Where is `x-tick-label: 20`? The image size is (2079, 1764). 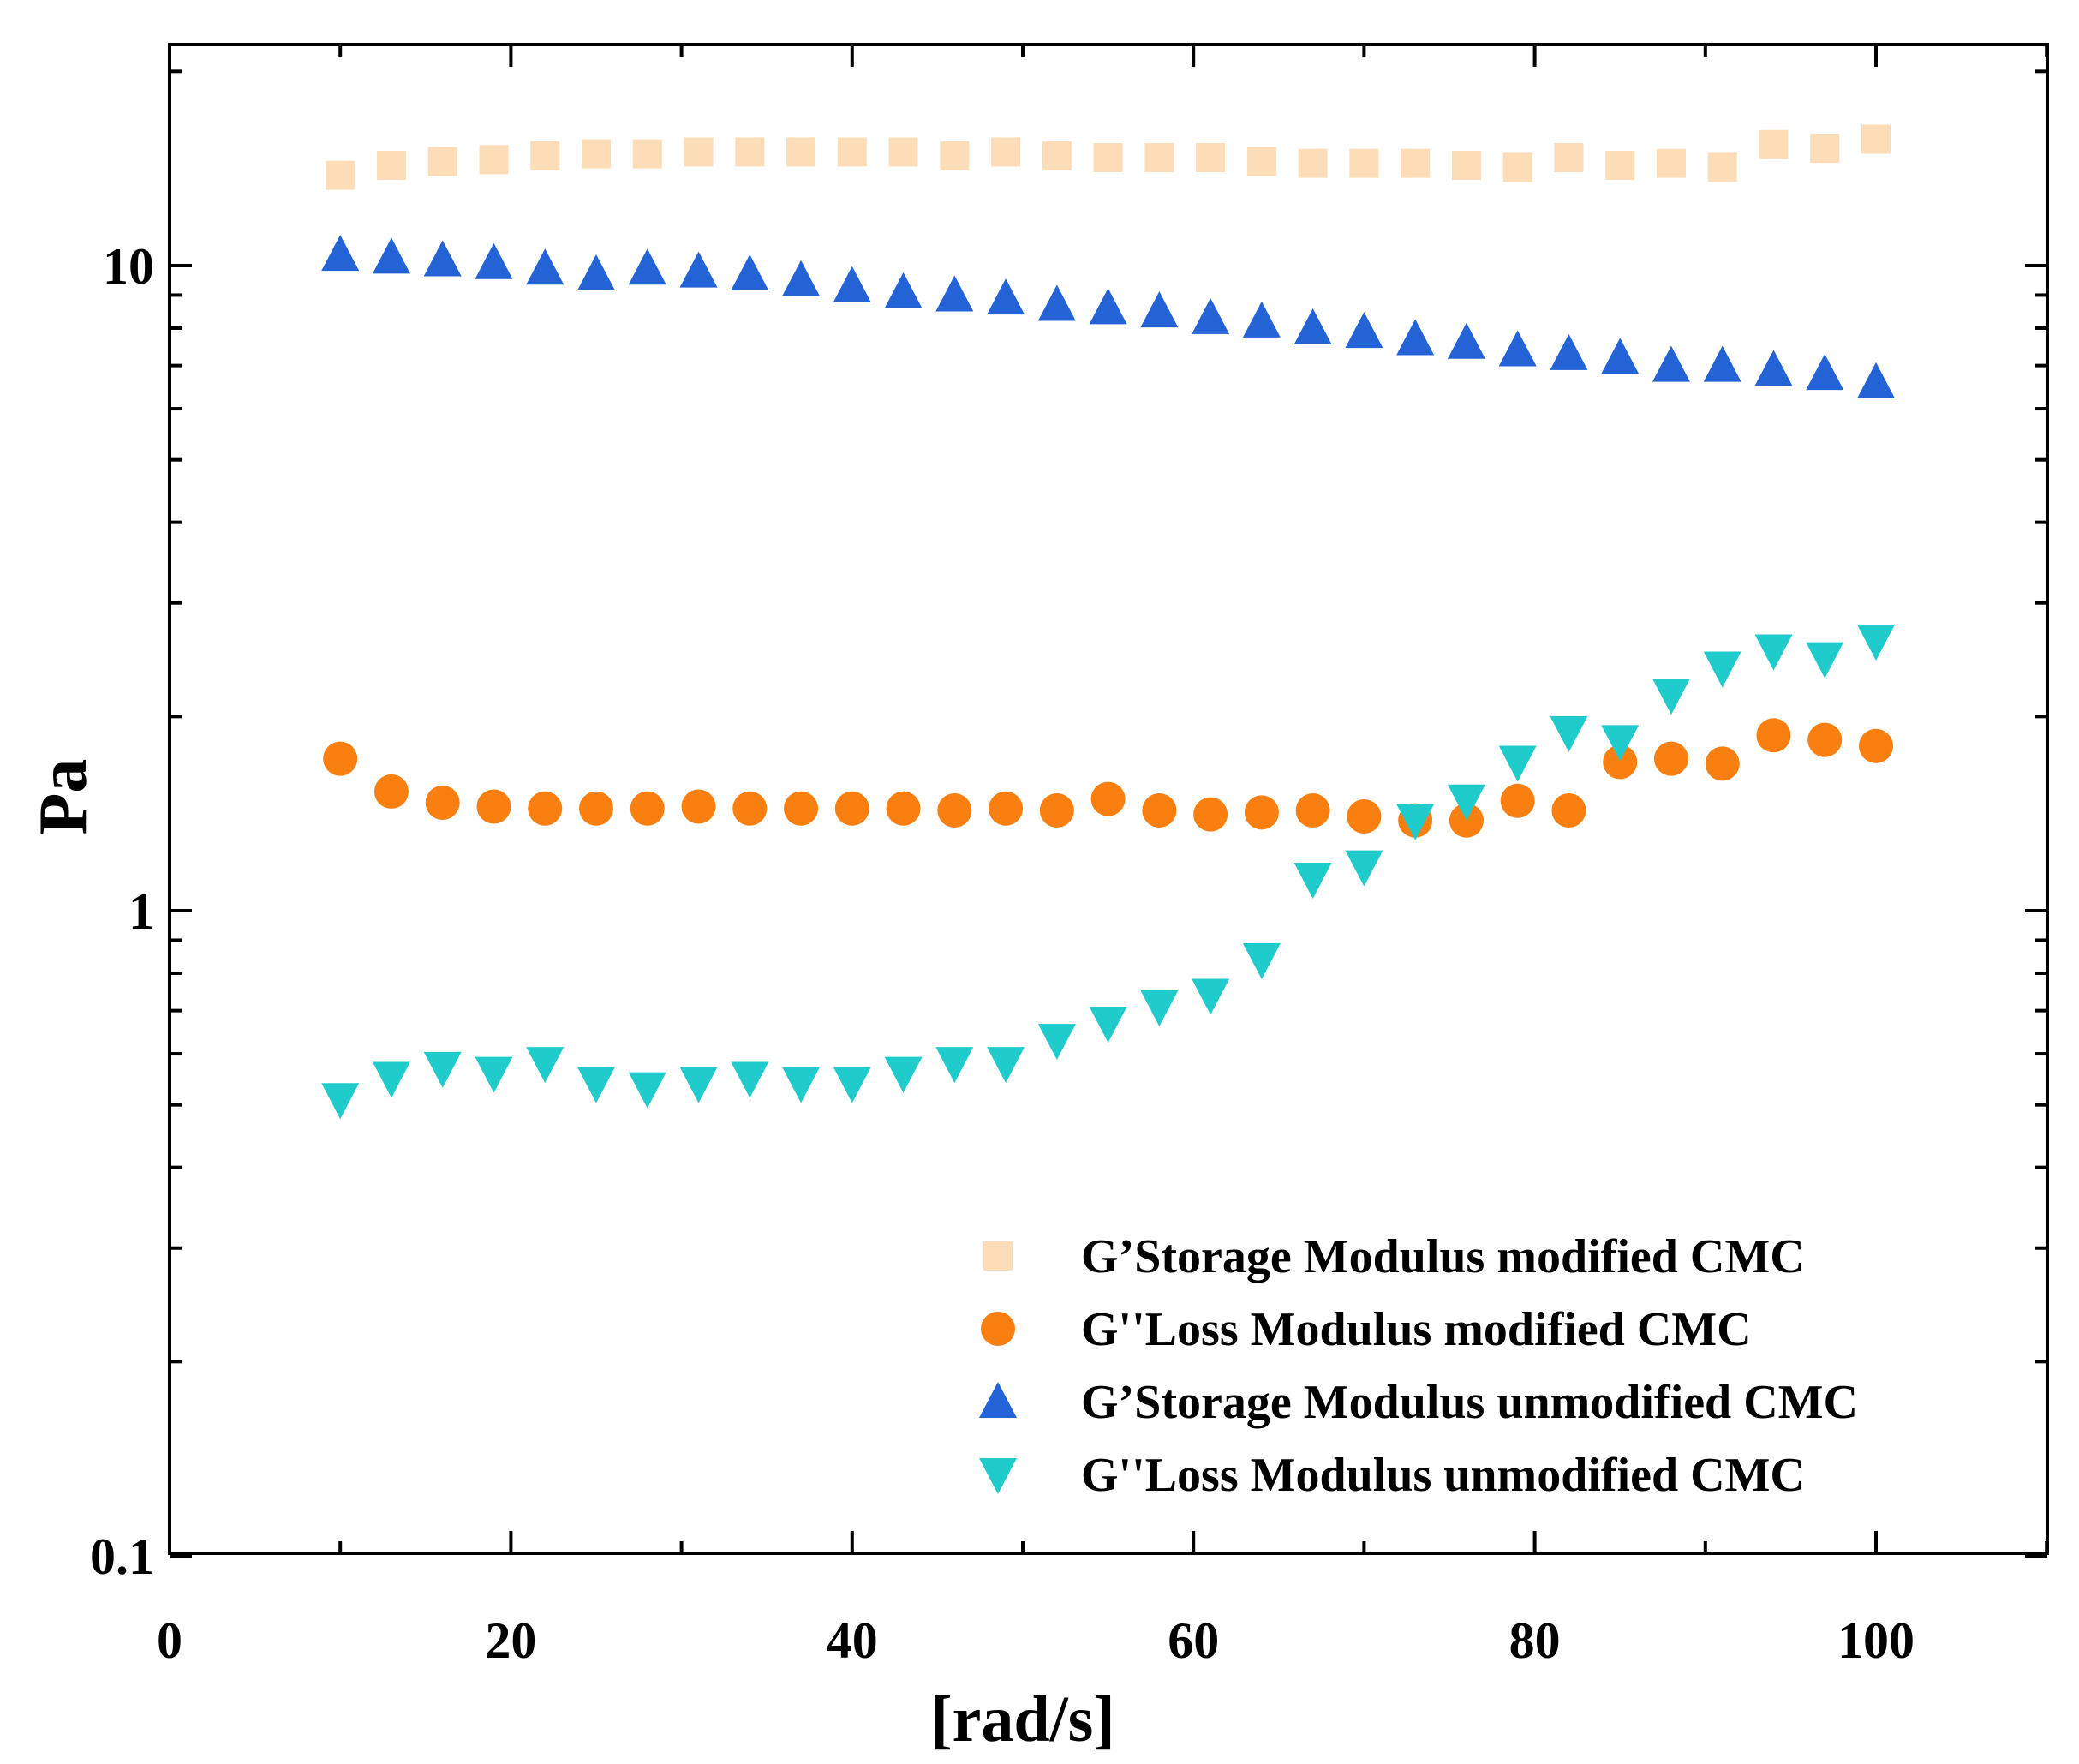 x-tick-label: 20 is located at coordinates (510, 1640).